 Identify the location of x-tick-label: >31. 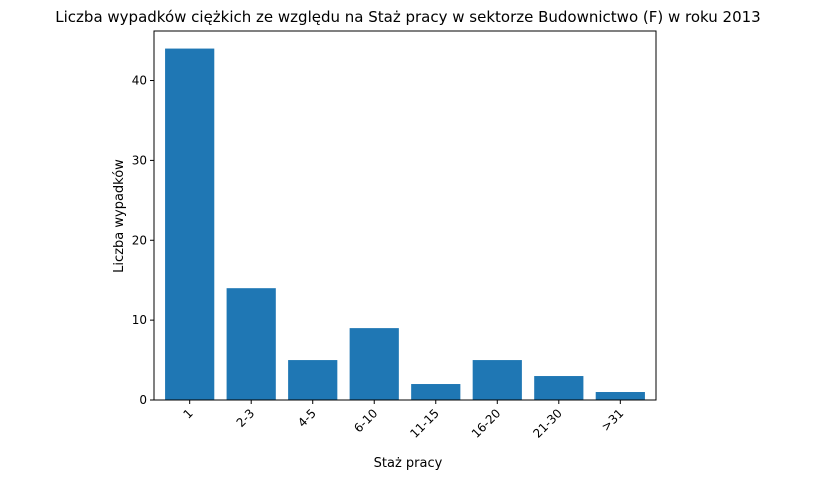
(613, 420).